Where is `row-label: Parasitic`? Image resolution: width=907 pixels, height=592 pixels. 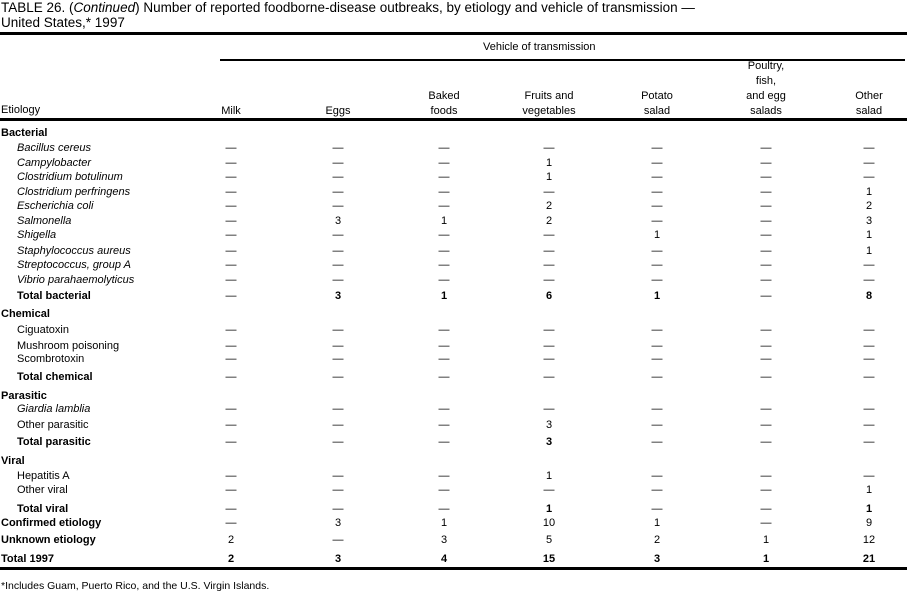 row-label: Parasitic is located at coordinates (24, 396).